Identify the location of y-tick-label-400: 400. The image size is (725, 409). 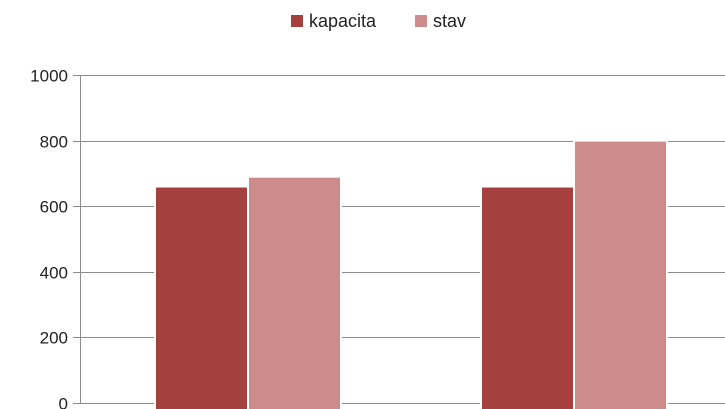
(54, 273).